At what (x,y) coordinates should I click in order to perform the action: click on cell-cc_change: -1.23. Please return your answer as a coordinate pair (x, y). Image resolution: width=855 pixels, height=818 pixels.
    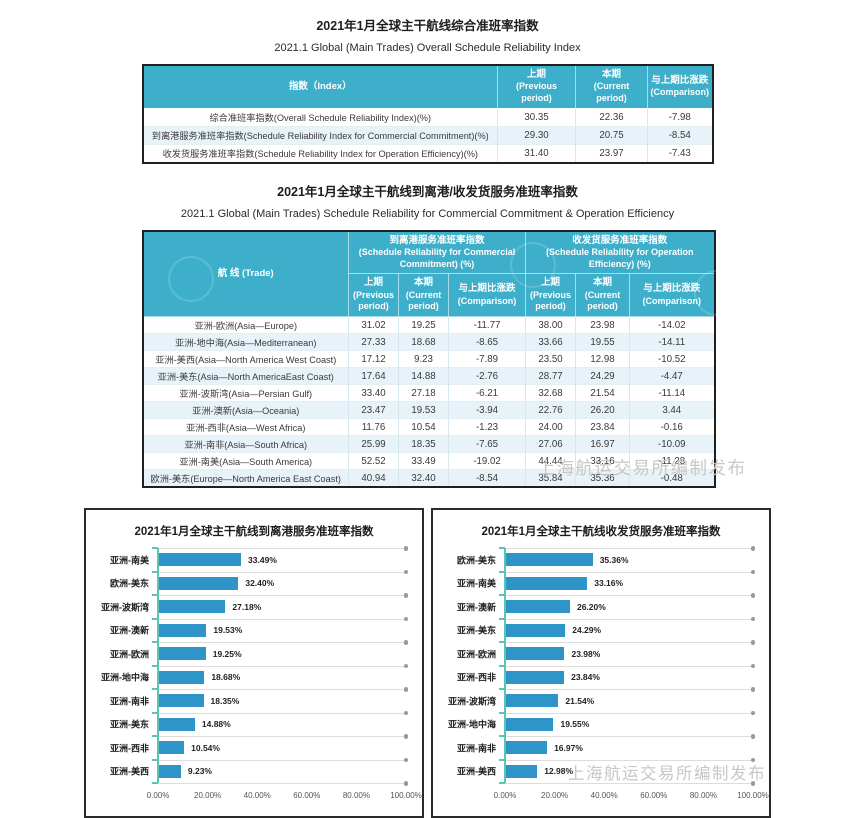
    Looking at the image, I should click on (487, 427).